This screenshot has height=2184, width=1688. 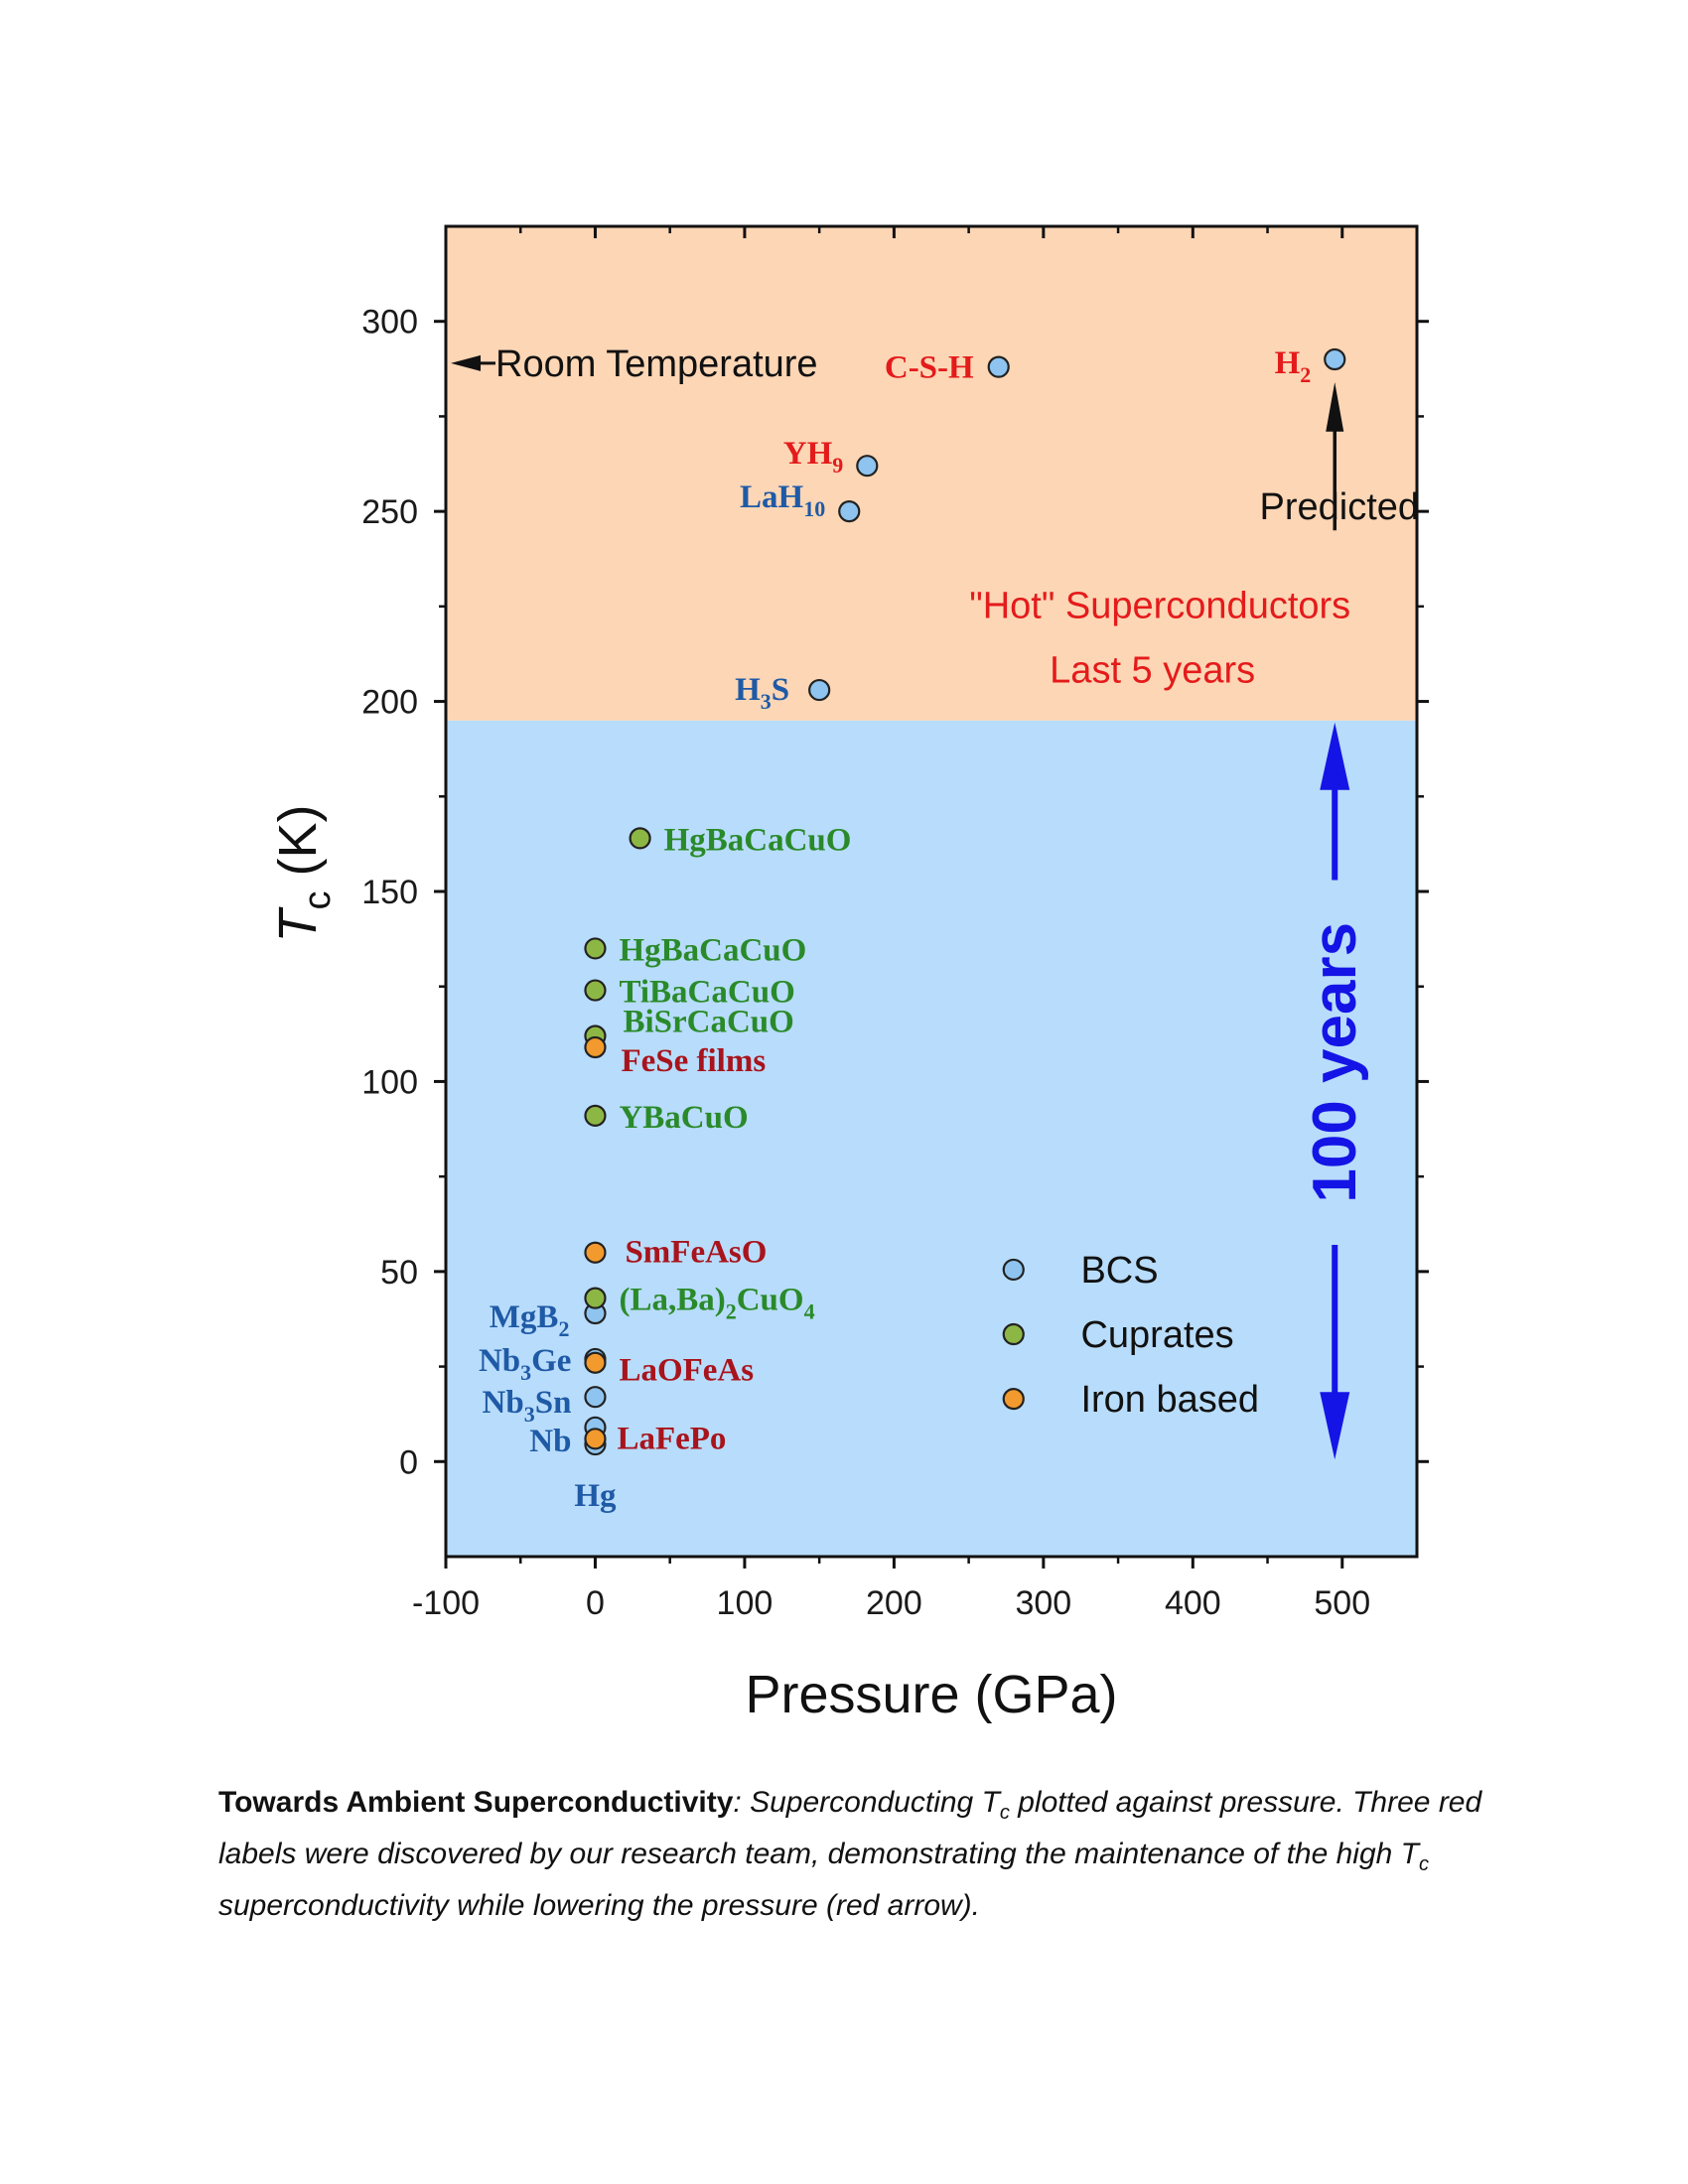 What do you see at coordinates (389, 1082) in the screenshot?
I see `y-tick-label: 100` at bounding box center [389, 1082].